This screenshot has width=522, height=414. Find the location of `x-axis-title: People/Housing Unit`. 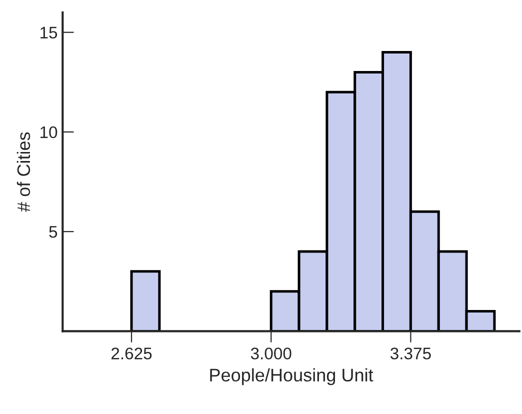

x-axis-title: People/Housing Unit is located at coordinates (292, 377).